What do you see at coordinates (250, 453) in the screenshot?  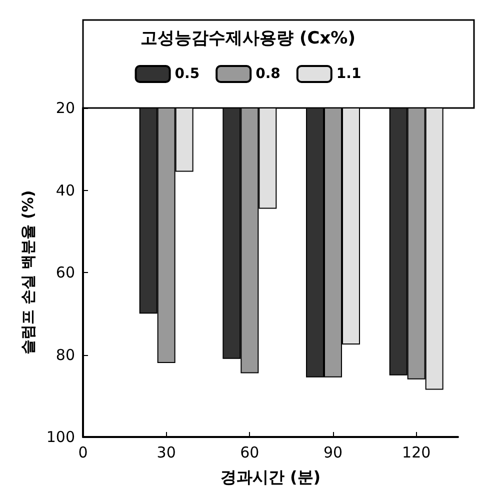 I see `x-tick-label: 60` at bounding box center [250, 453].